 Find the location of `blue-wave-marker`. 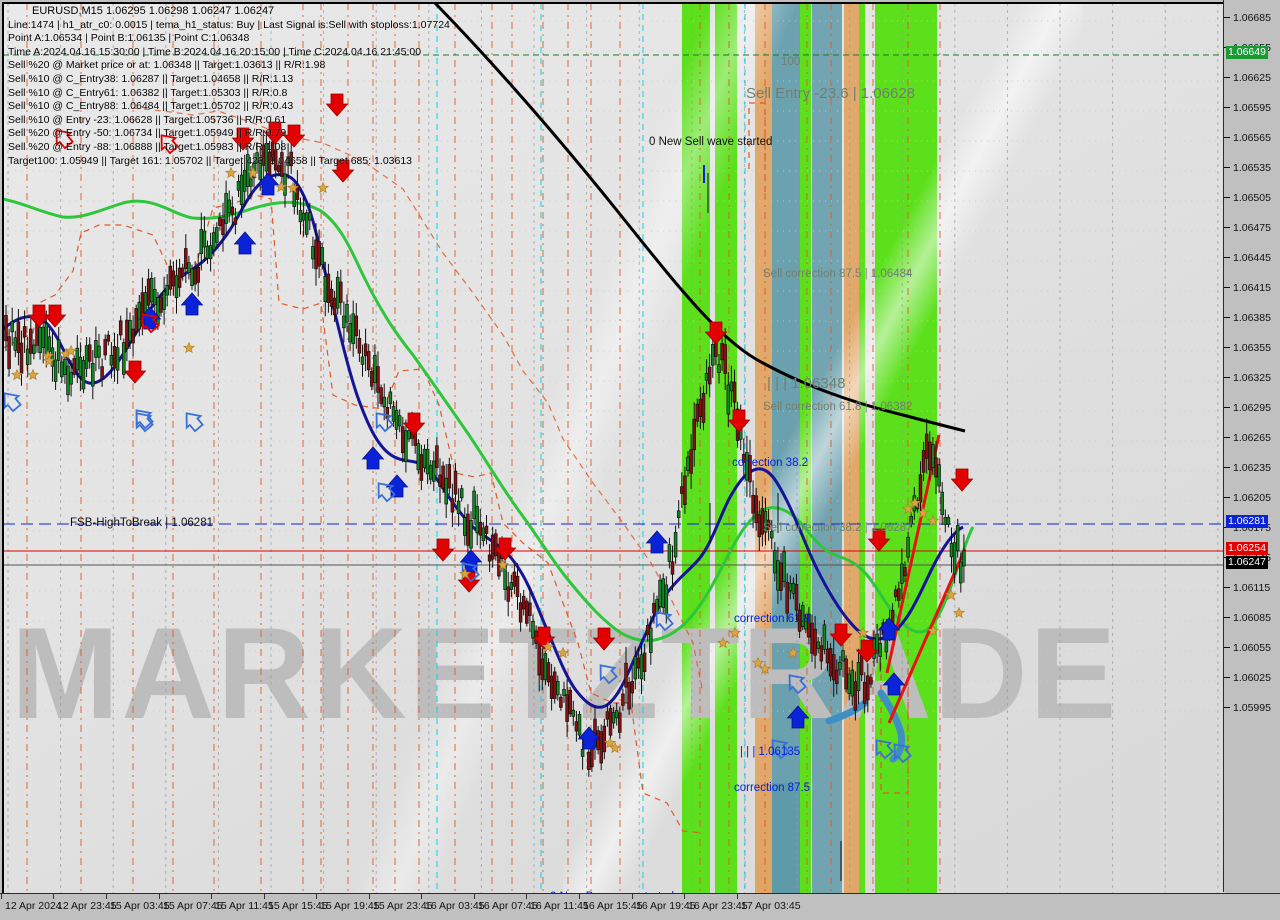

blue-wave-marker is located at coordinates (891, 726).